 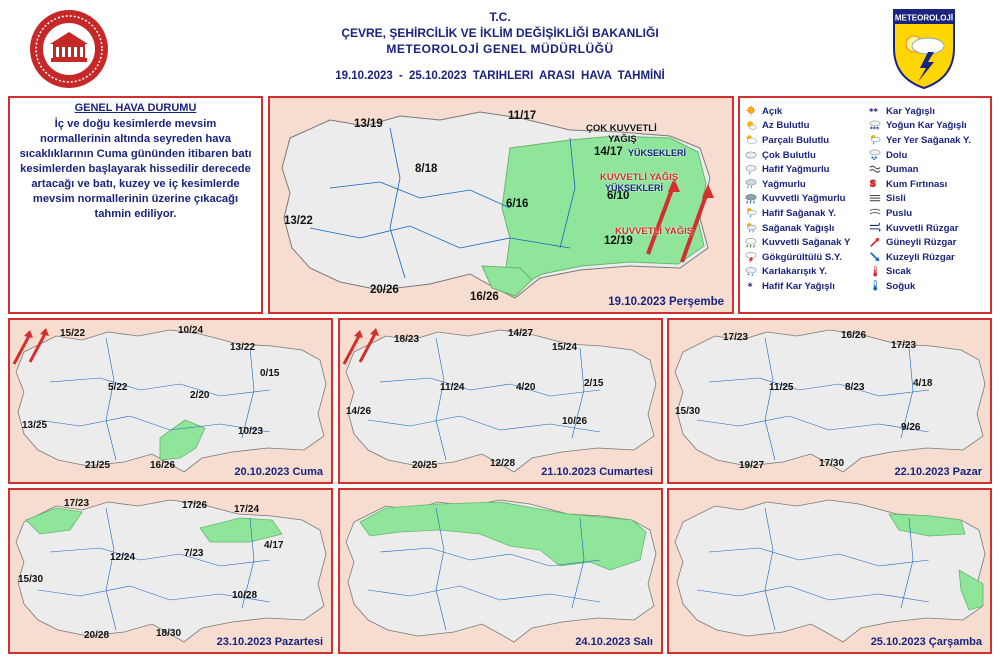 I want to click on hot-thermometer-icon, so click(x=875, y=271).